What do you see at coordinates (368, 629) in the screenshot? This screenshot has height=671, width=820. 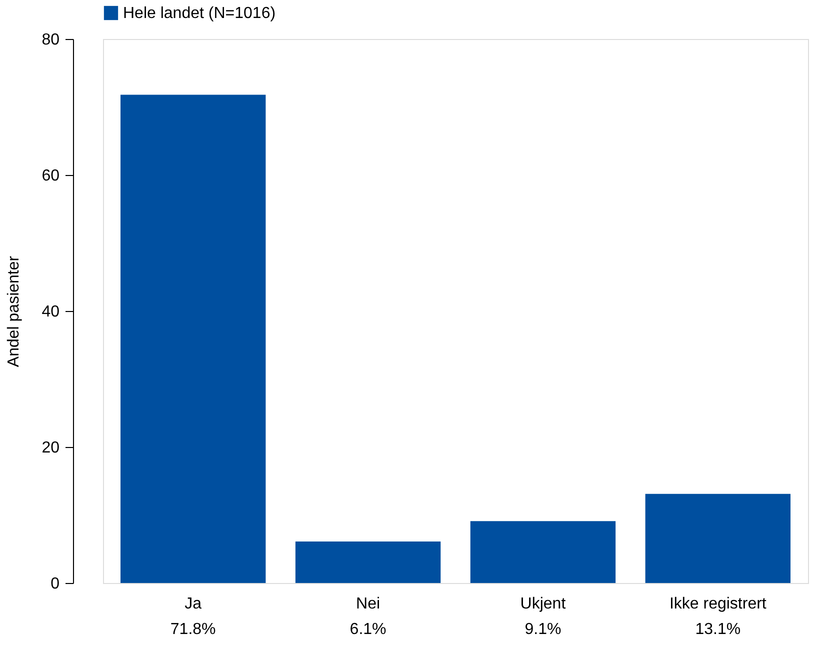 I see `data-label: 6.1%` at bounding box center [368, 629].